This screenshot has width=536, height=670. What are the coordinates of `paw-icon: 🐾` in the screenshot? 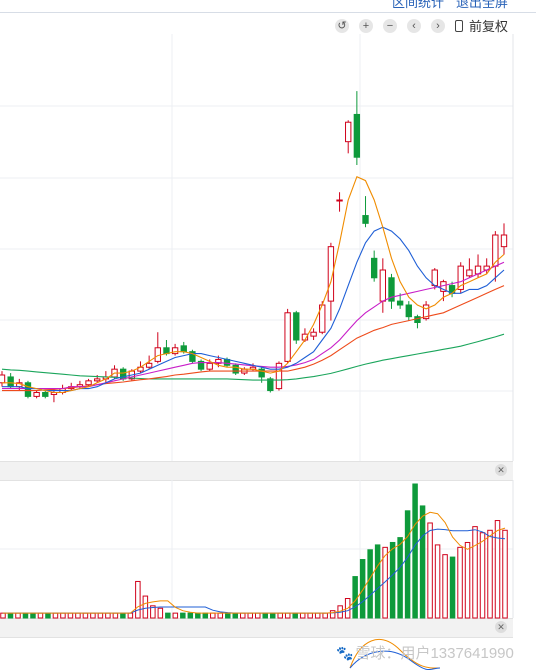 It's located at (345, 653).